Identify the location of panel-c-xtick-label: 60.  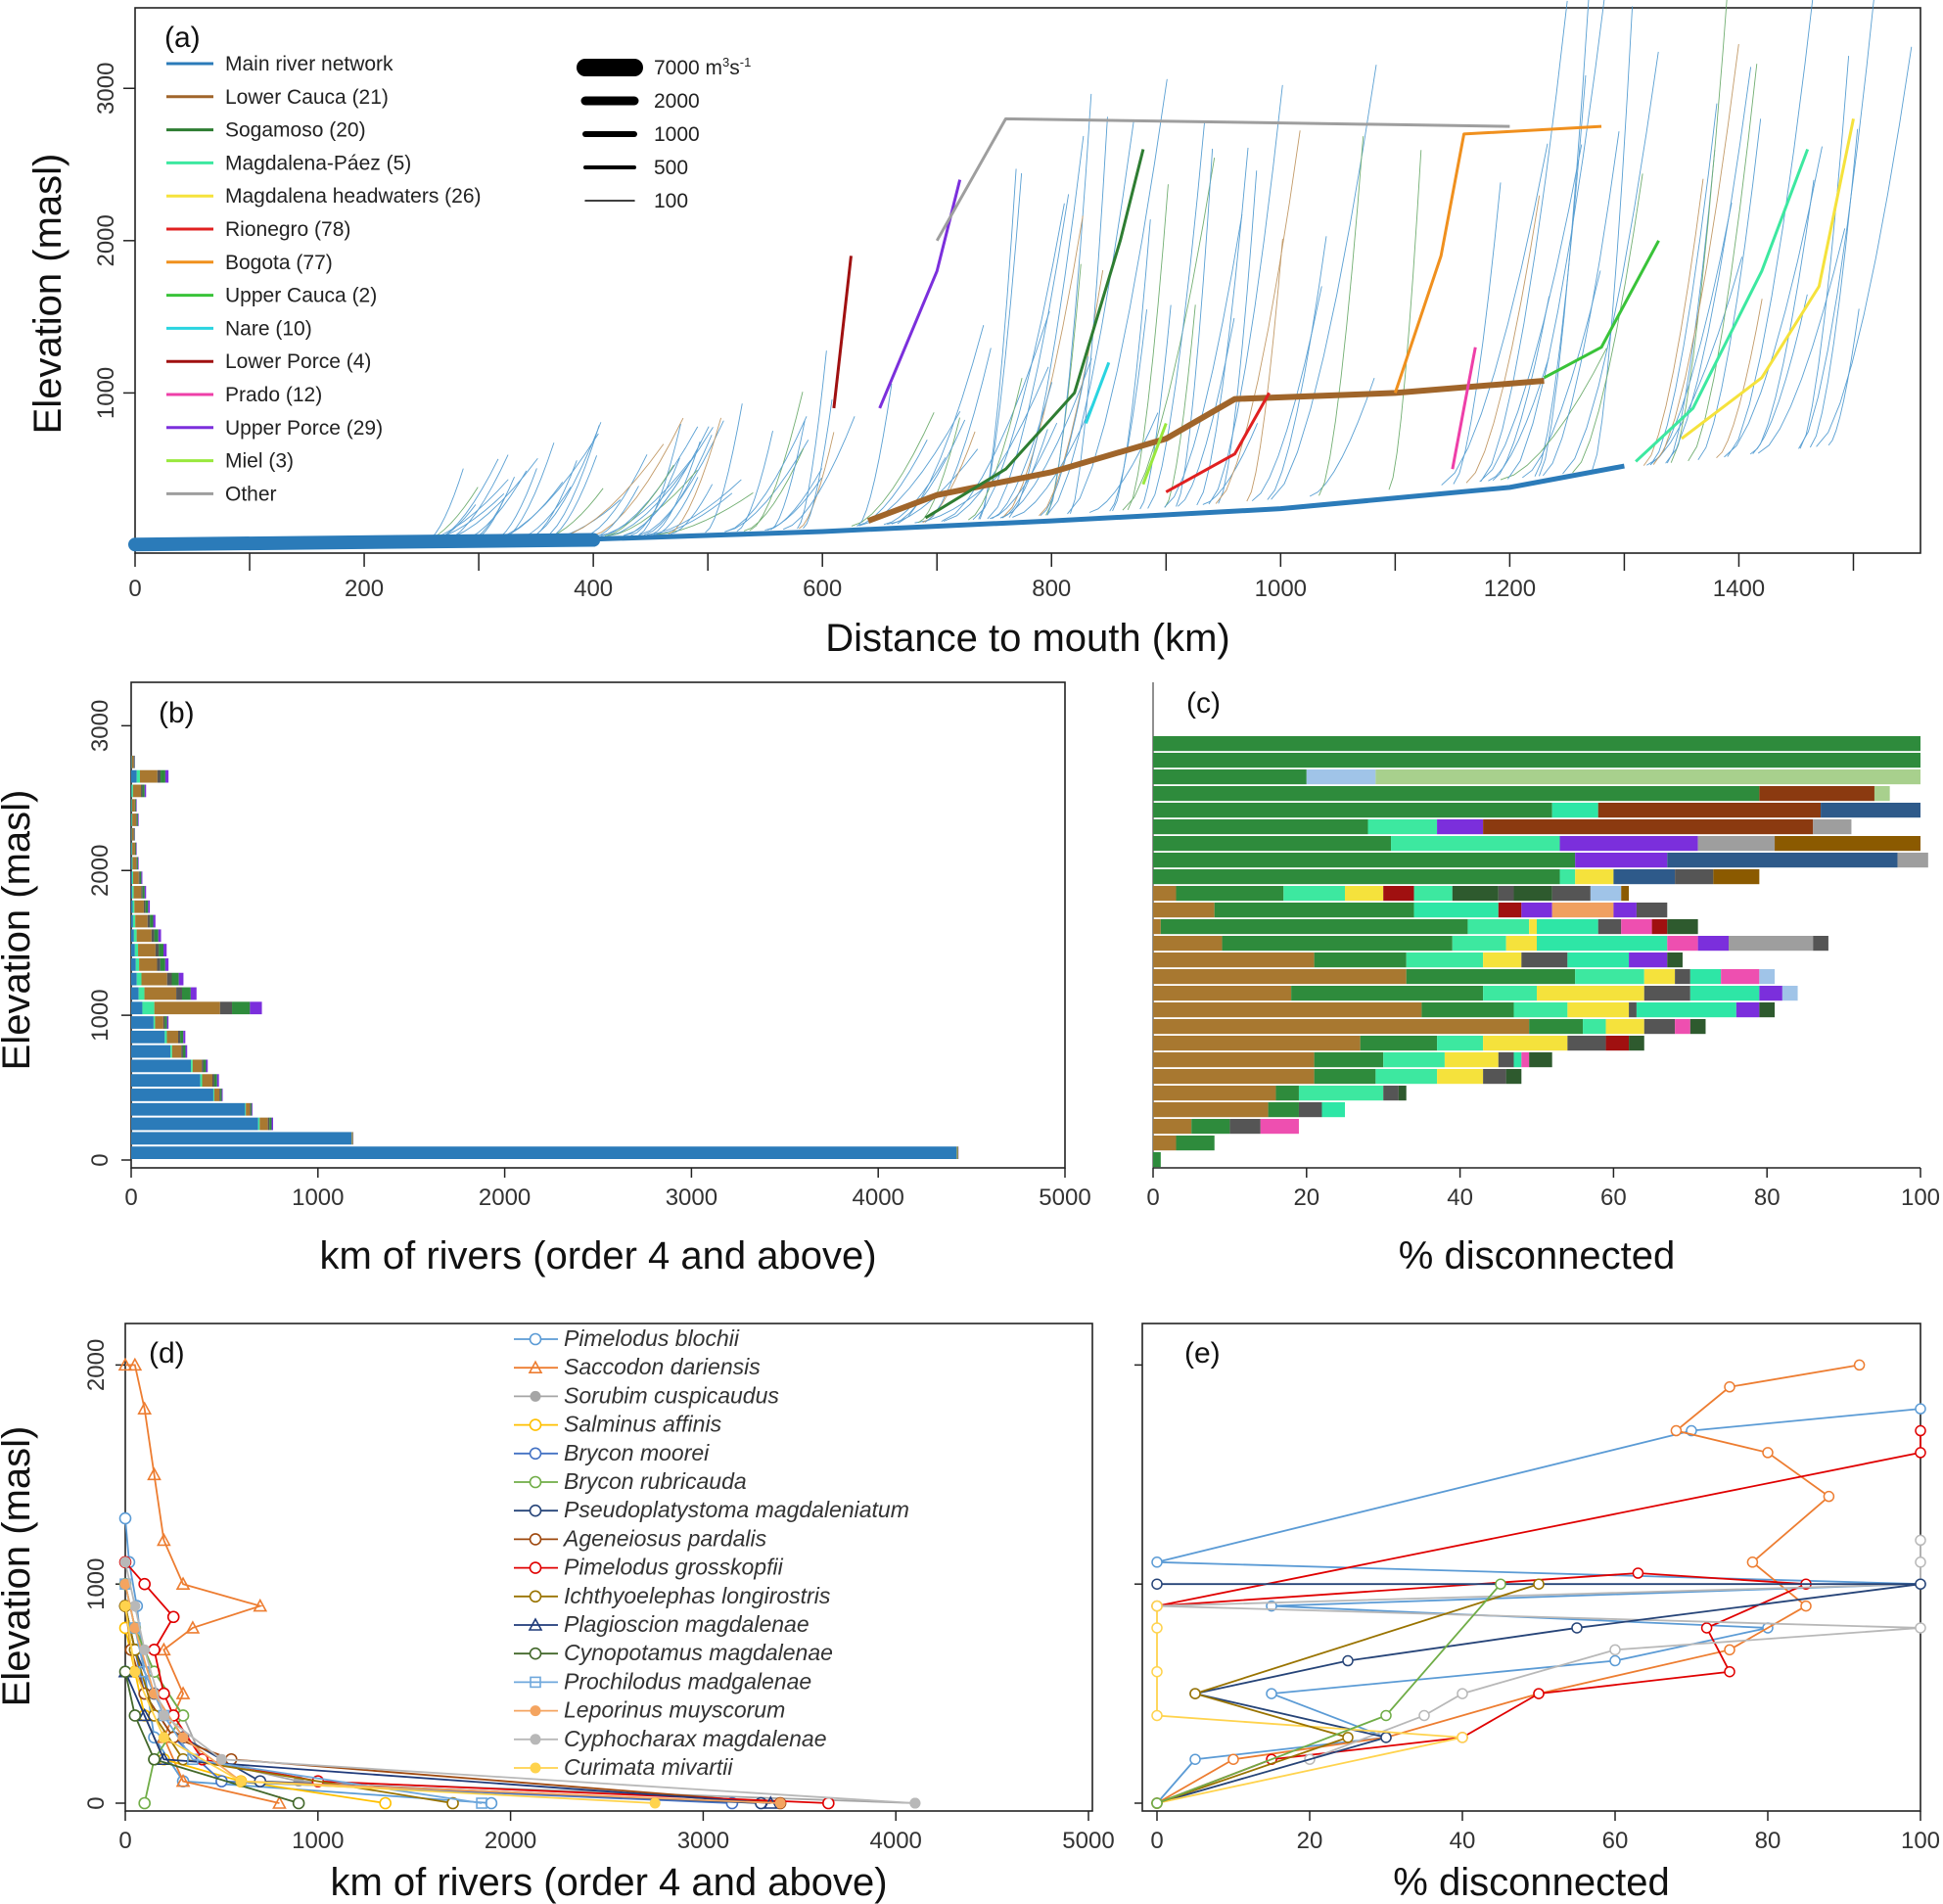
(1613, 1197).